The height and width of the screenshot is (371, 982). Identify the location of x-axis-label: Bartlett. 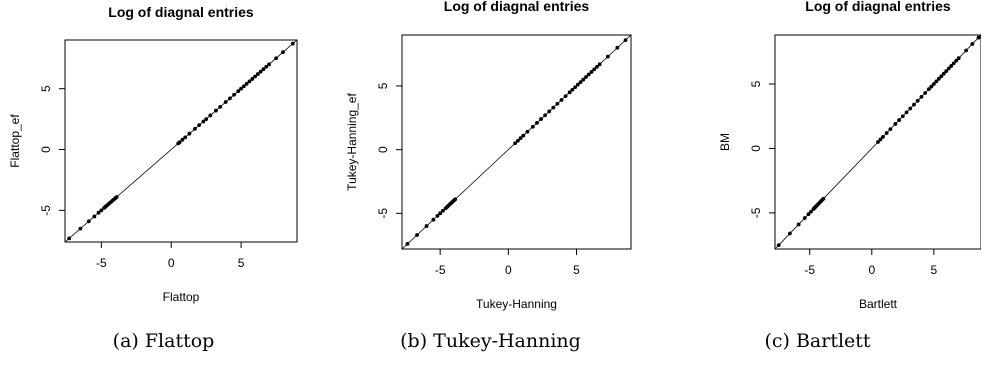
(878, 304).